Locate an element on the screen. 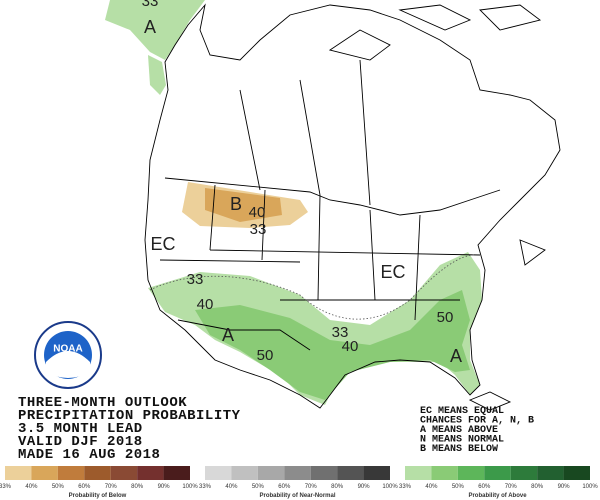 This screenshot has width=600, height=500. plains-below-core is located at coordinates (243, 205).